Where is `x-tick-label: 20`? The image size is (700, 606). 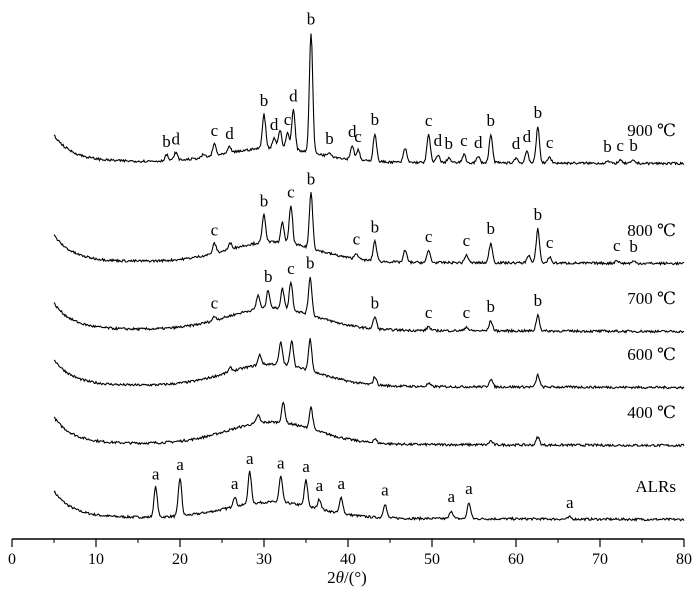 x-tick-label: 20 is located at coordinates (180, 559).